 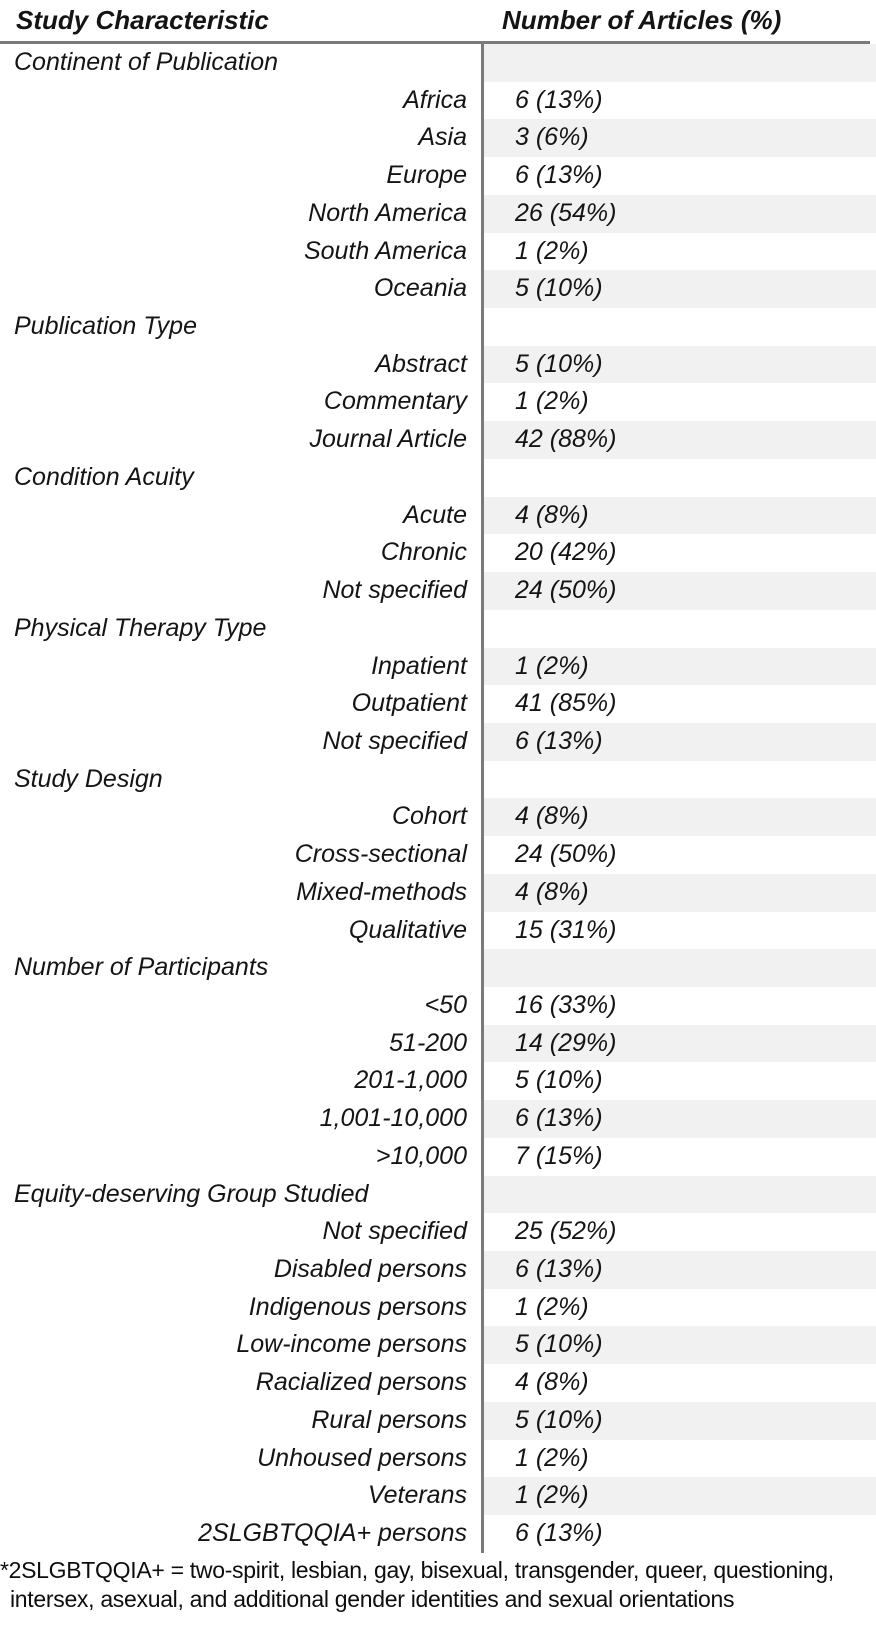 What do you see at coordinates (421, 1155) in the screenshot?
I see `row-label: >10,000` at bounding box center [421, 1155].